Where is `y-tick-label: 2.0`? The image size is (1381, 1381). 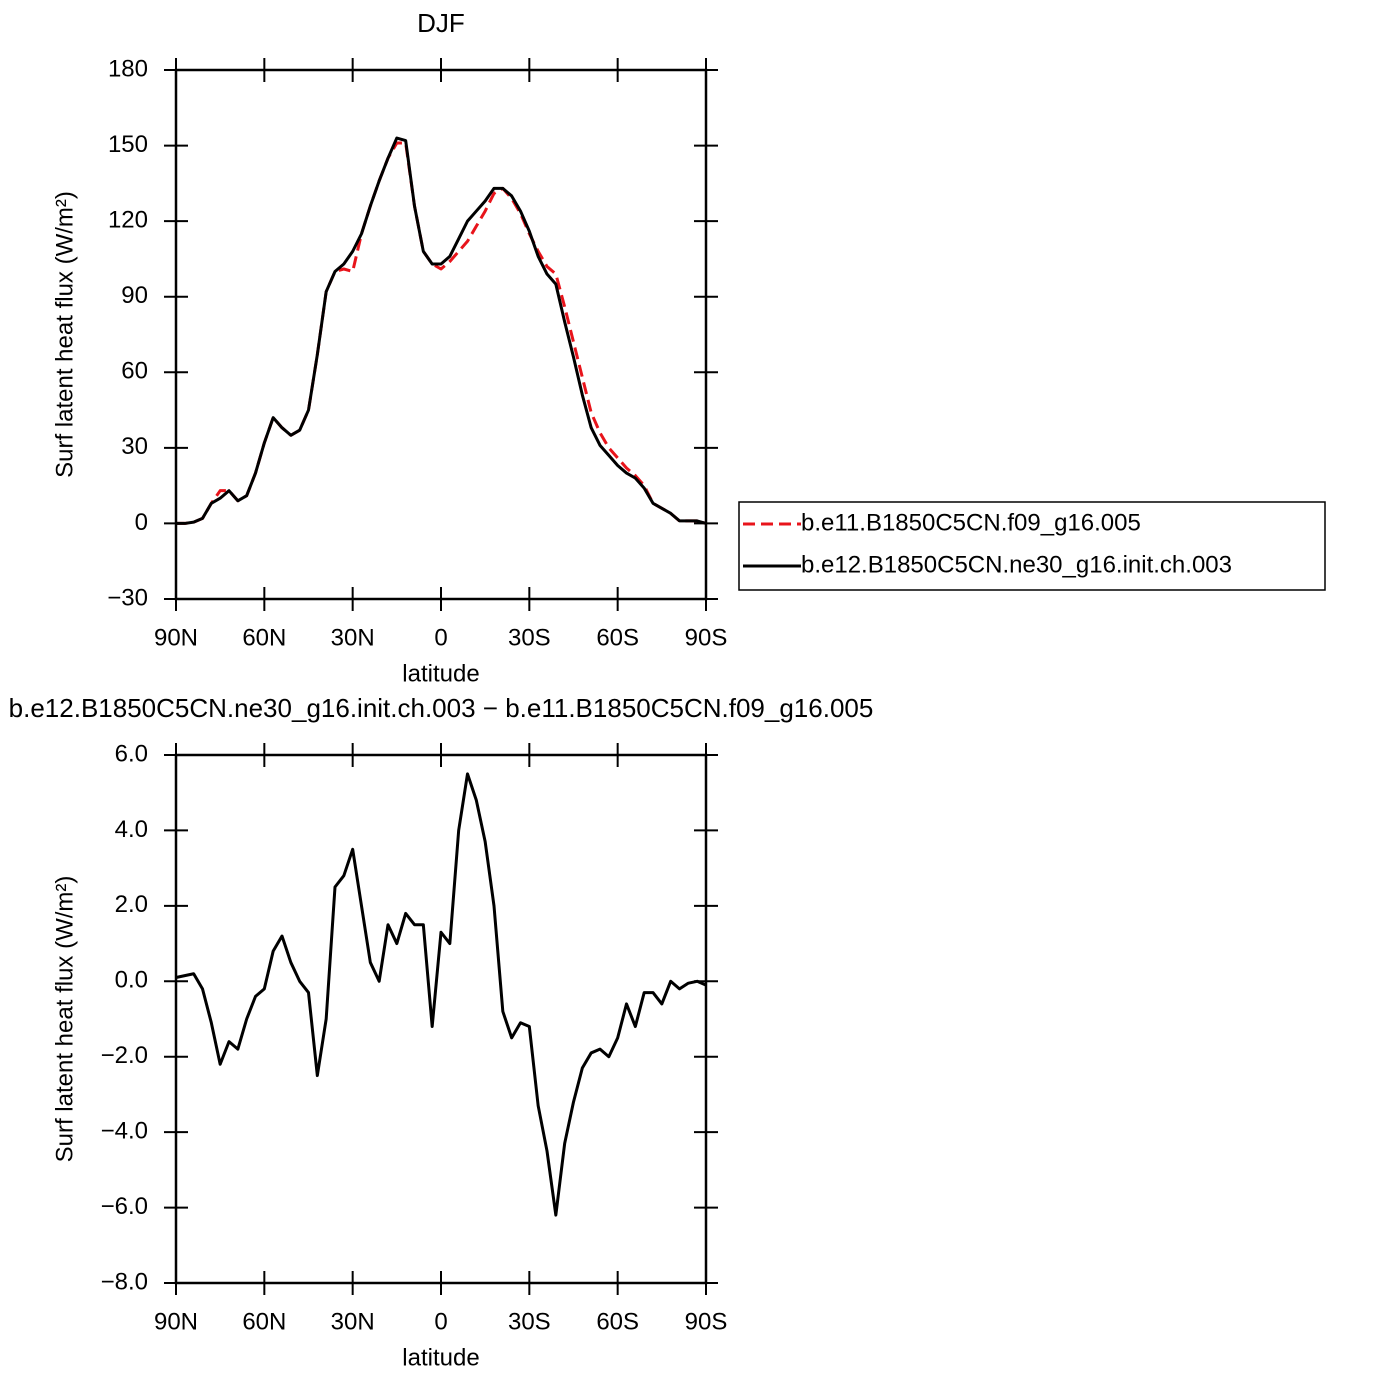
y-tick-label: 2.0 is located at coordinates (131, 904).